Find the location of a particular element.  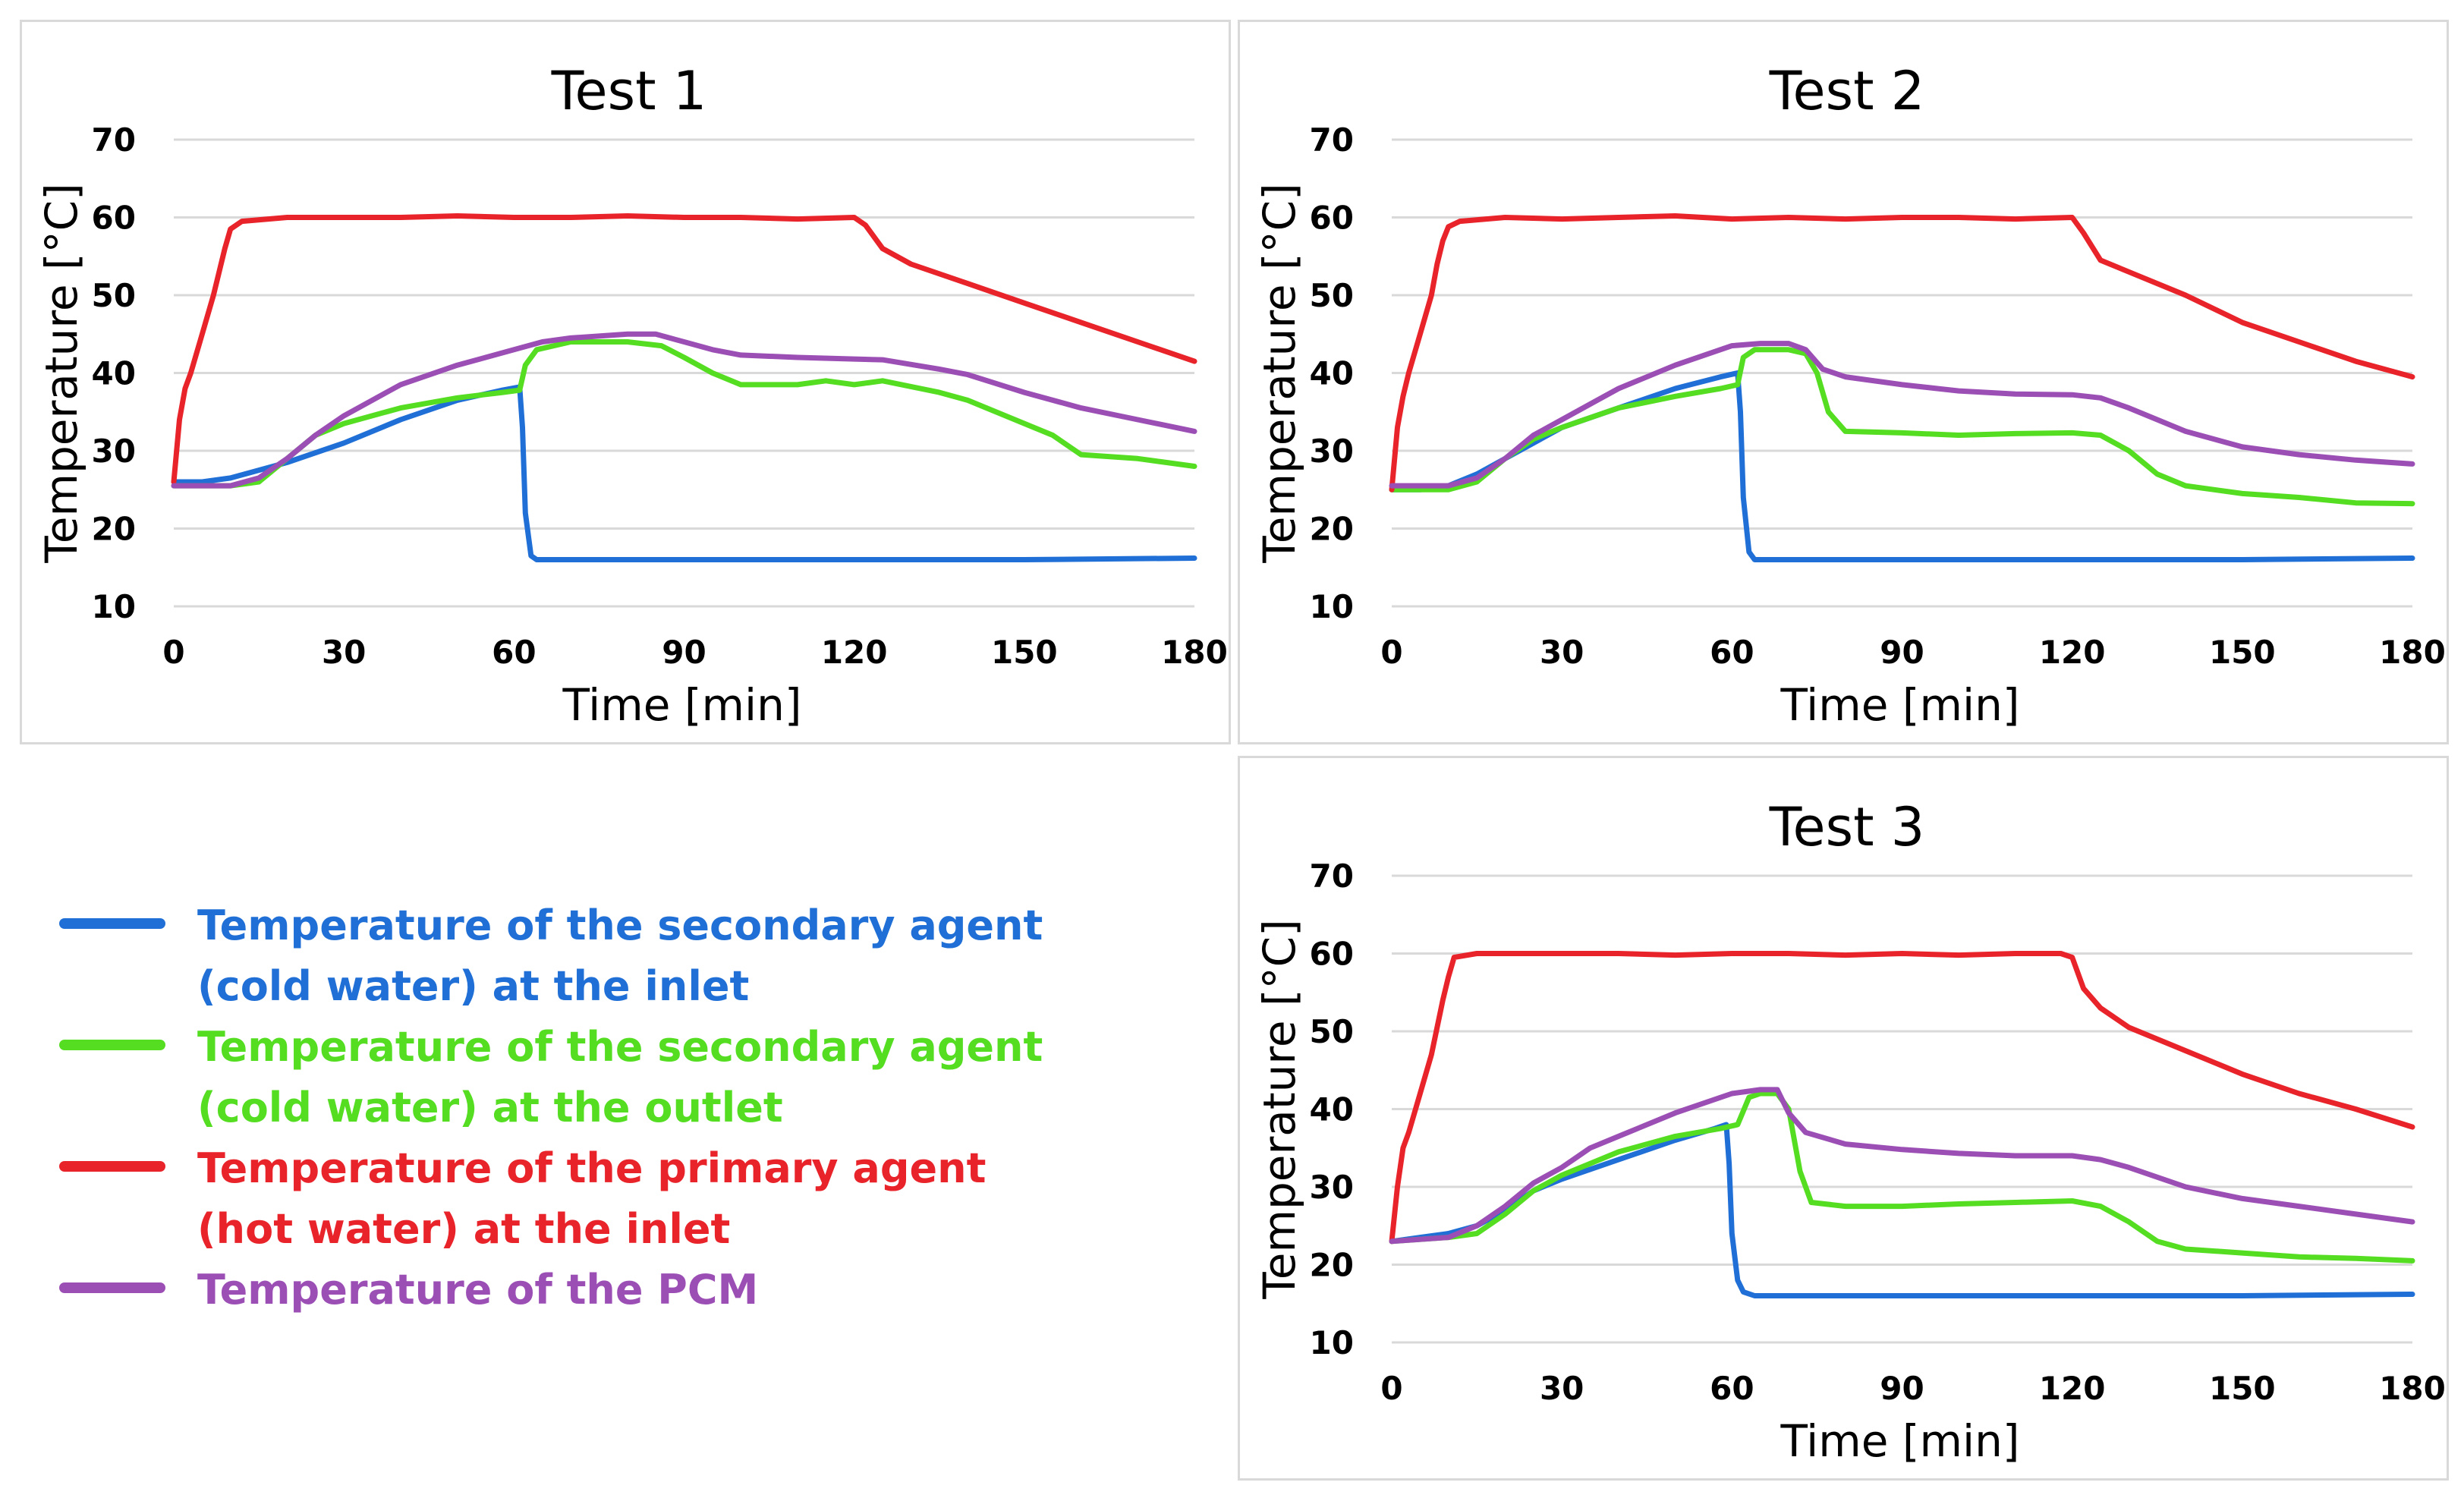

legend-label-line1: Temperature of the PCM is located at coordinates (478, 1290).